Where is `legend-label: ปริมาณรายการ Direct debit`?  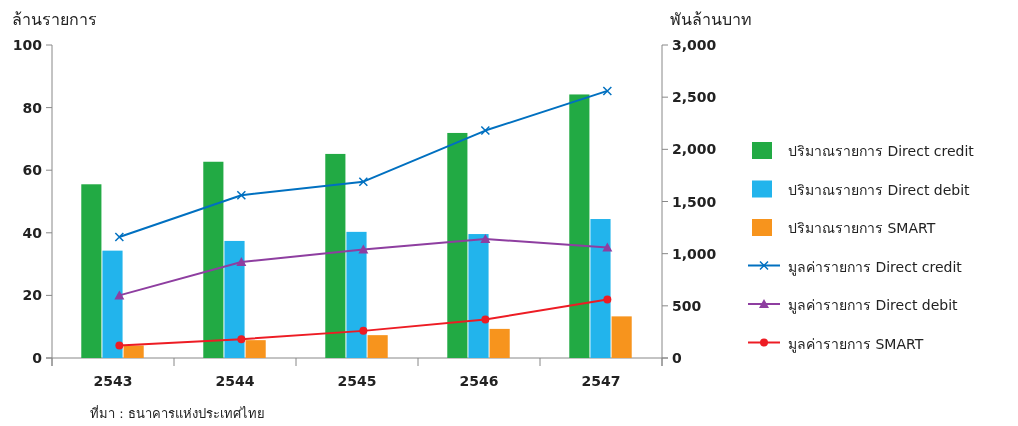 legend-label: ปริมาณรายการ Direct debit is located at coordinates (879, 189).